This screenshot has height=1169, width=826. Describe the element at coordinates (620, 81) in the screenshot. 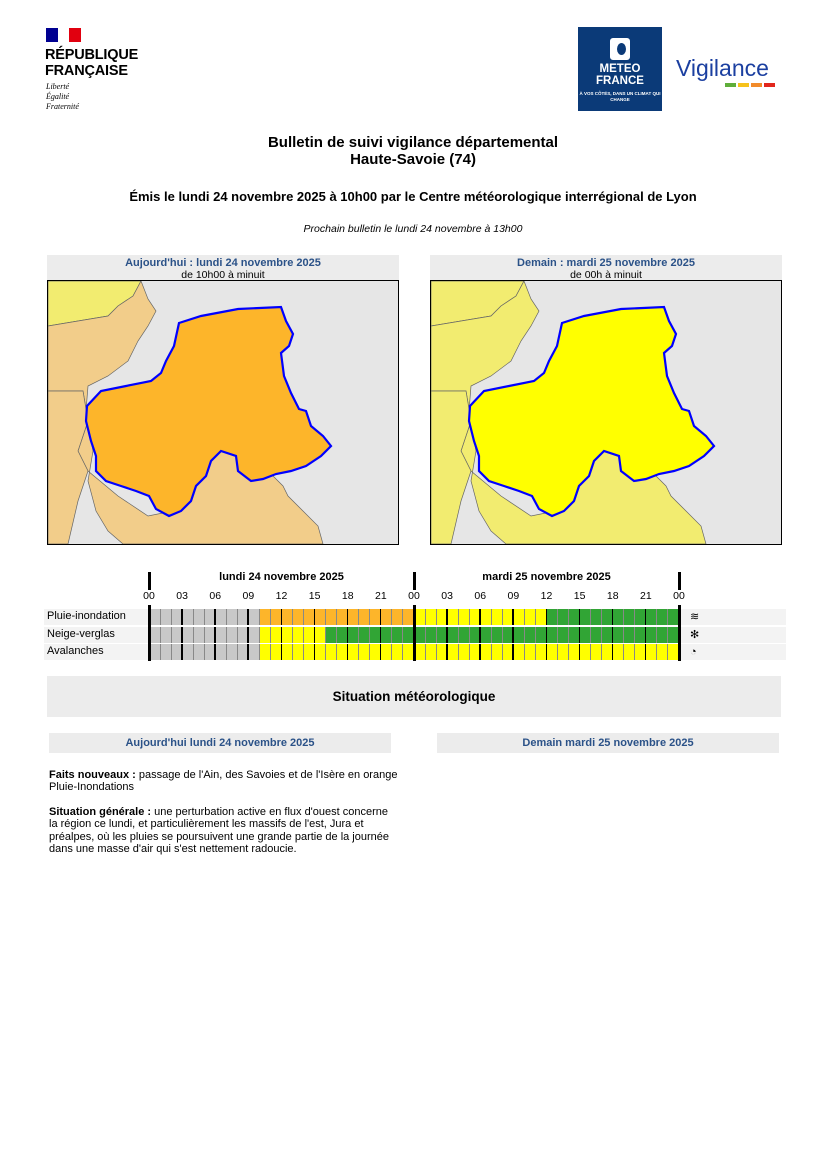

I see `logo-line: FRANCE` at that location.